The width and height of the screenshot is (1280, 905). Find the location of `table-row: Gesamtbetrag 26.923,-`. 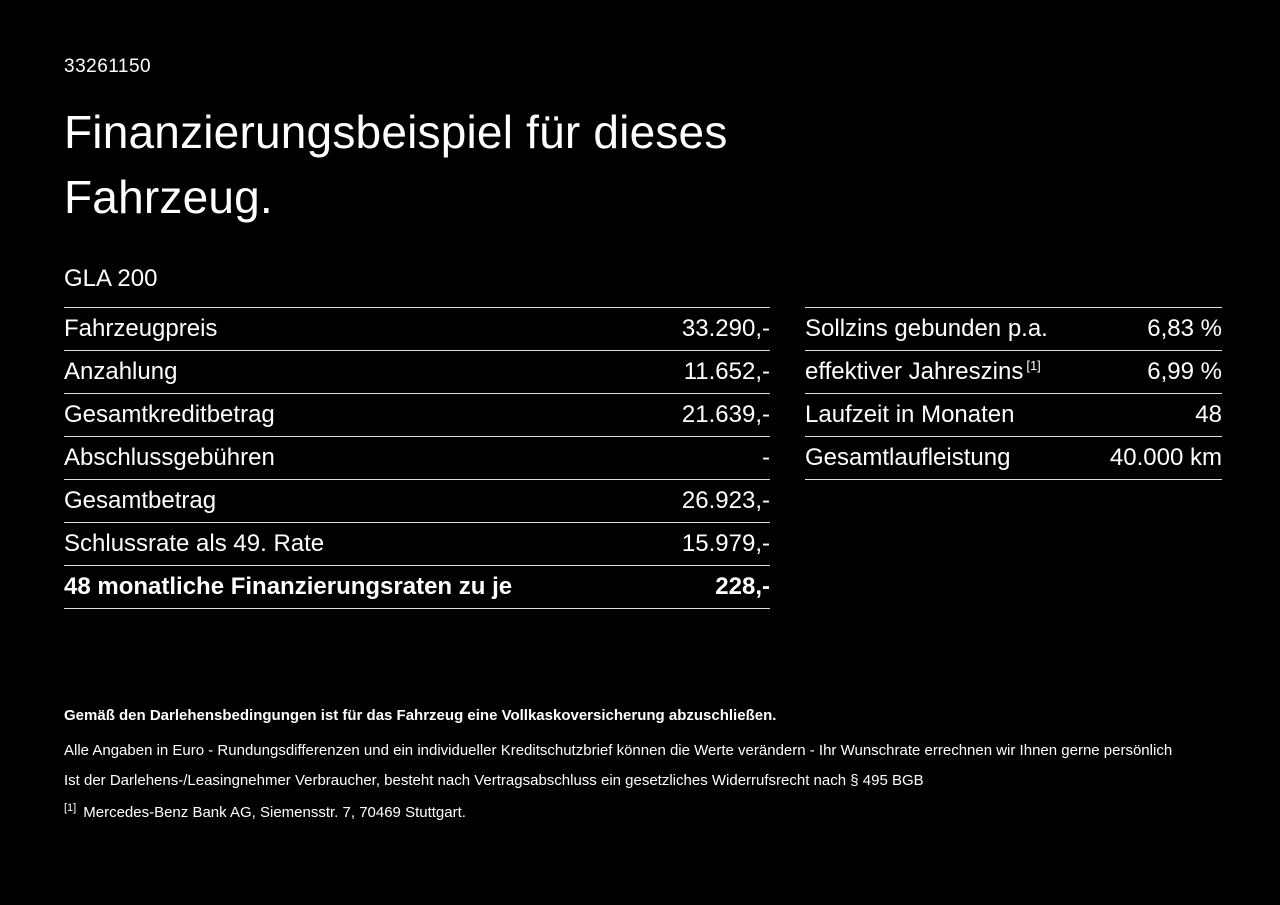

table-row: Gesamtbetrag 26.923,- is located at coordinates (417, 501).